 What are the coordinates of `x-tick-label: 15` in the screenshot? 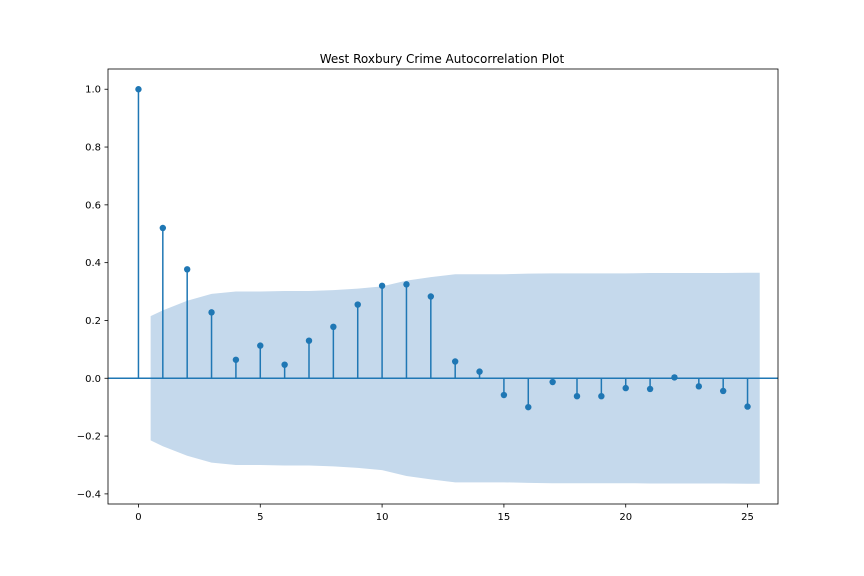 It's located at (504, 517).